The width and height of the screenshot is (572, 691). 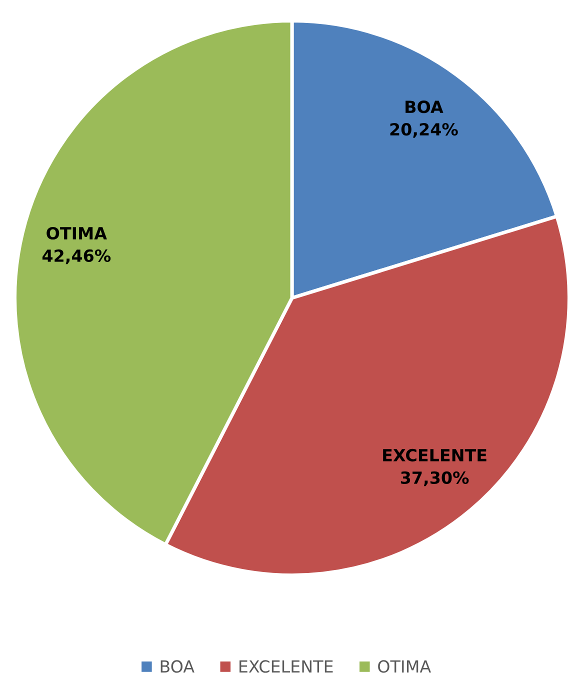 I want to click on slice-label: EXCELENTE, so click(x=434, y=455).